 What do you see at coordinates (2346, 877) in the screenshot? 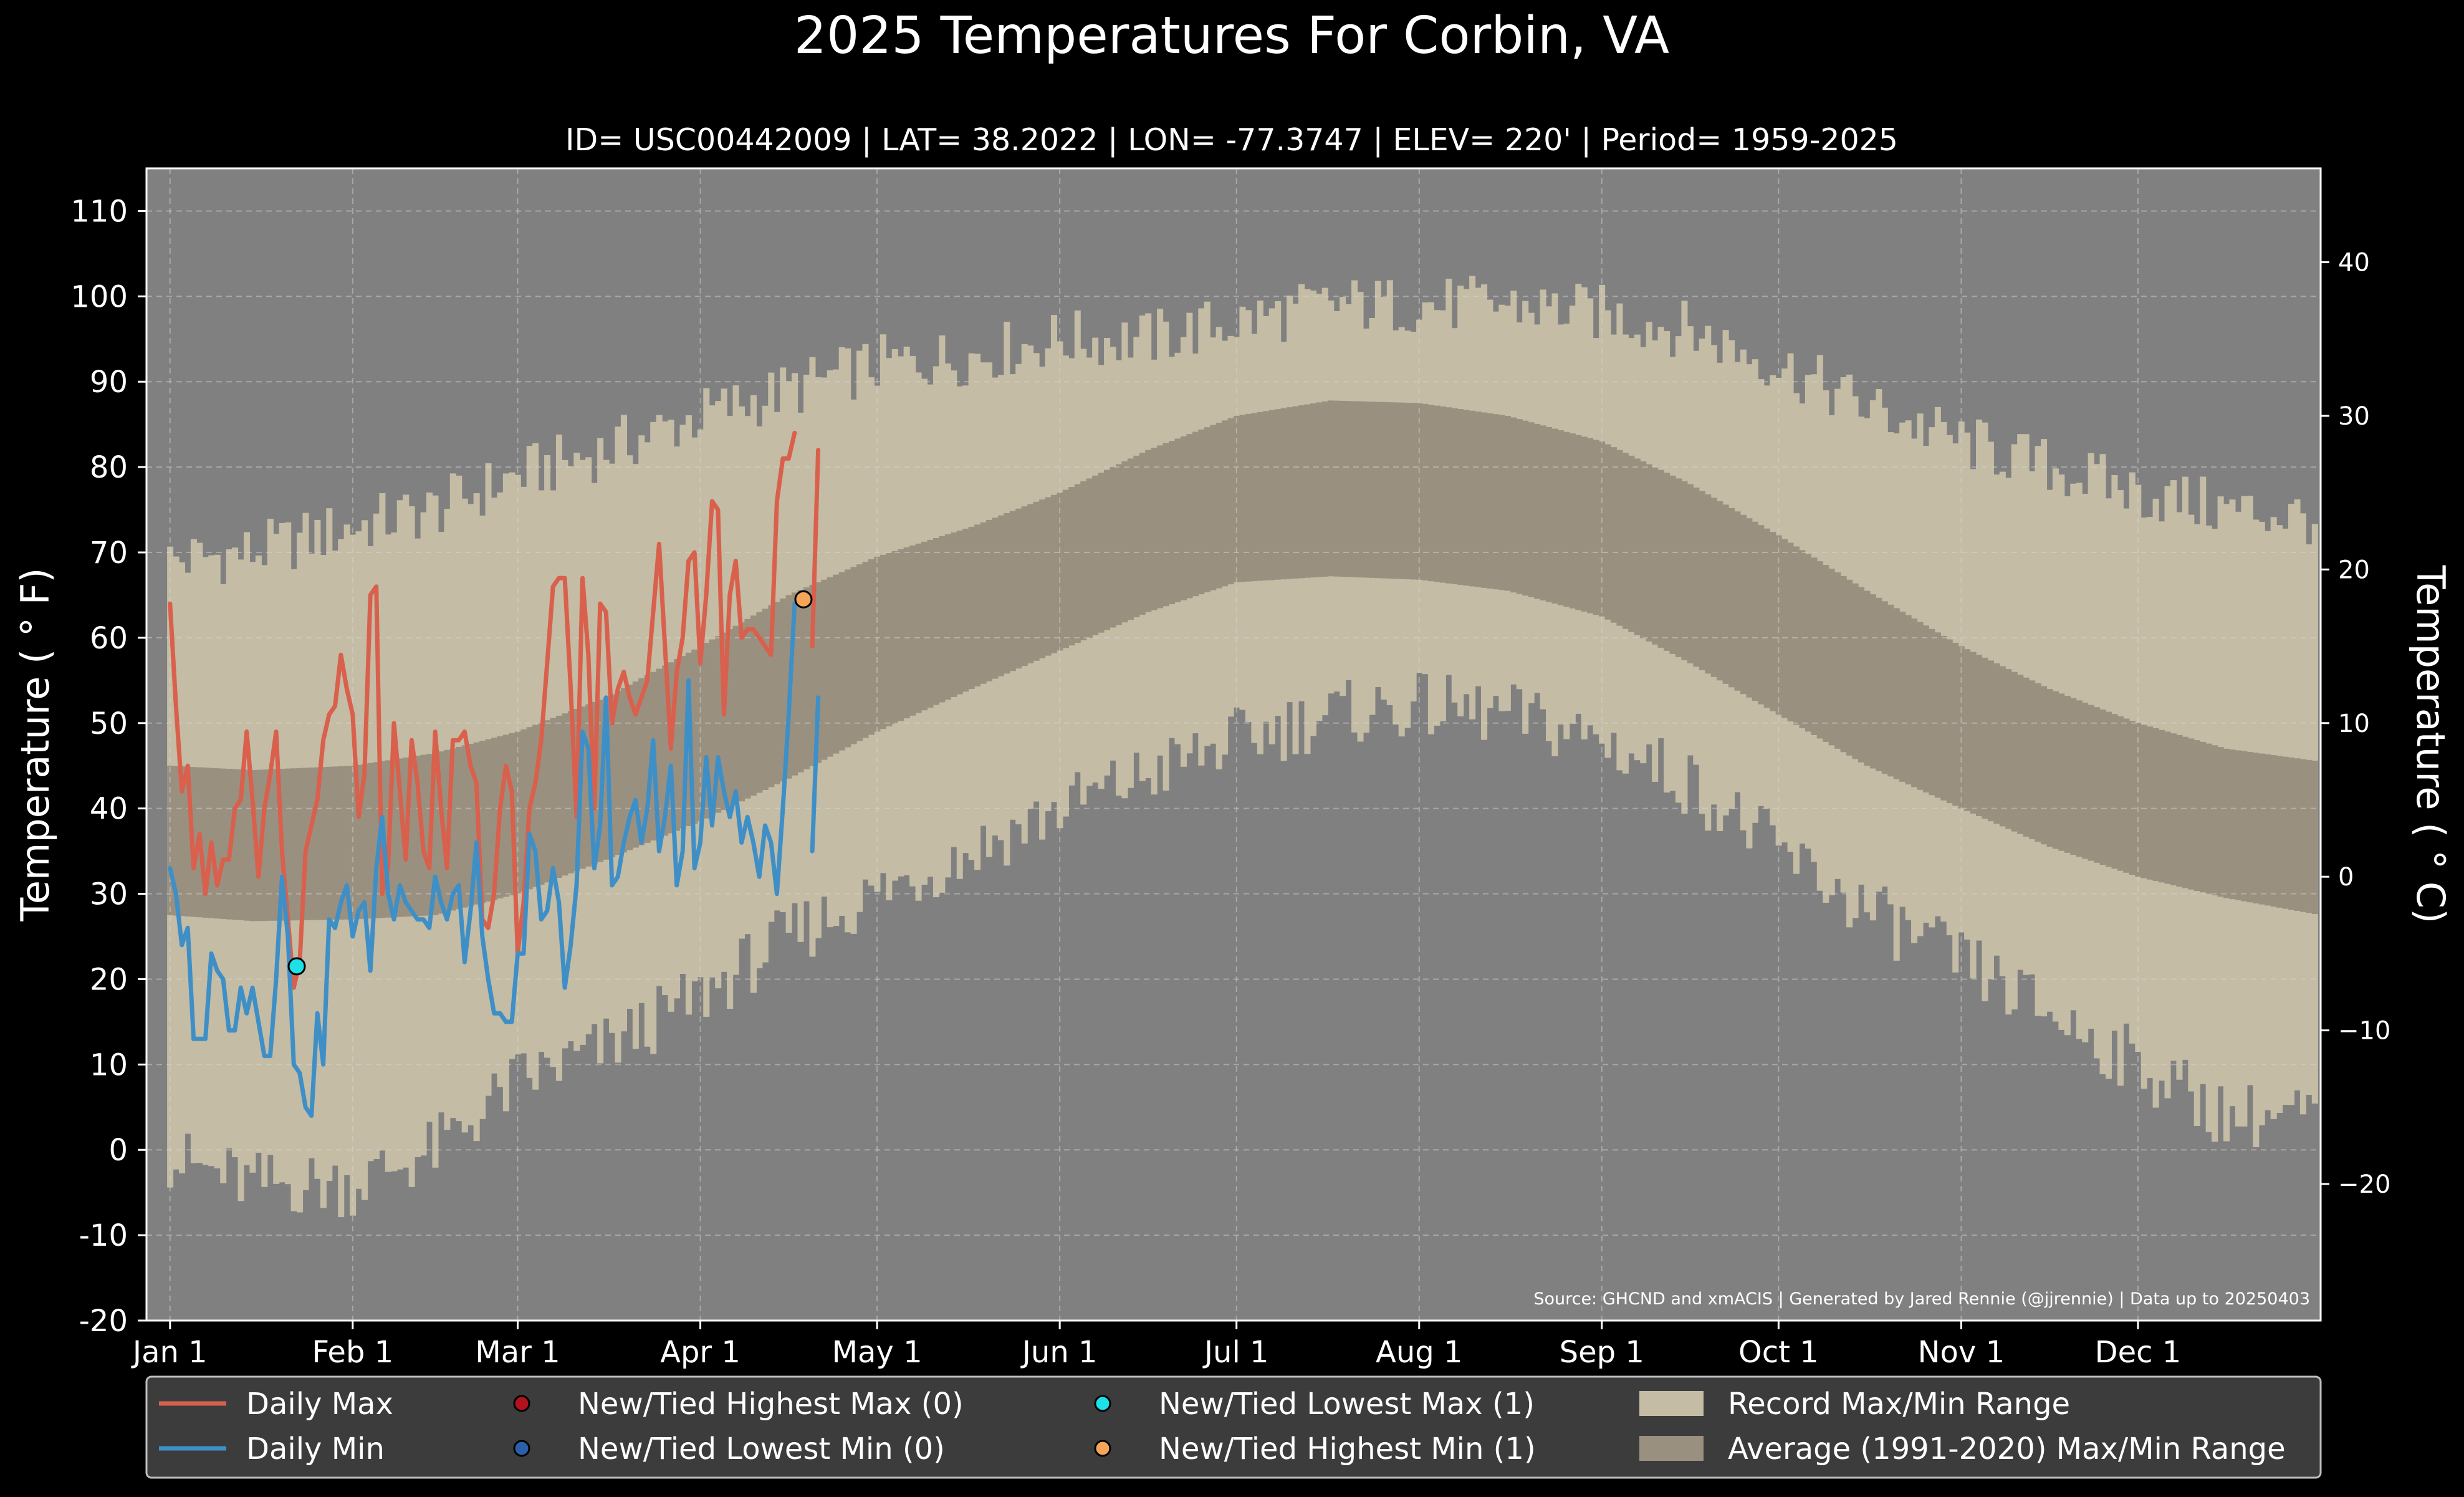
I see `y-right-tick-label: 0` at bounding box center [2346, 877].